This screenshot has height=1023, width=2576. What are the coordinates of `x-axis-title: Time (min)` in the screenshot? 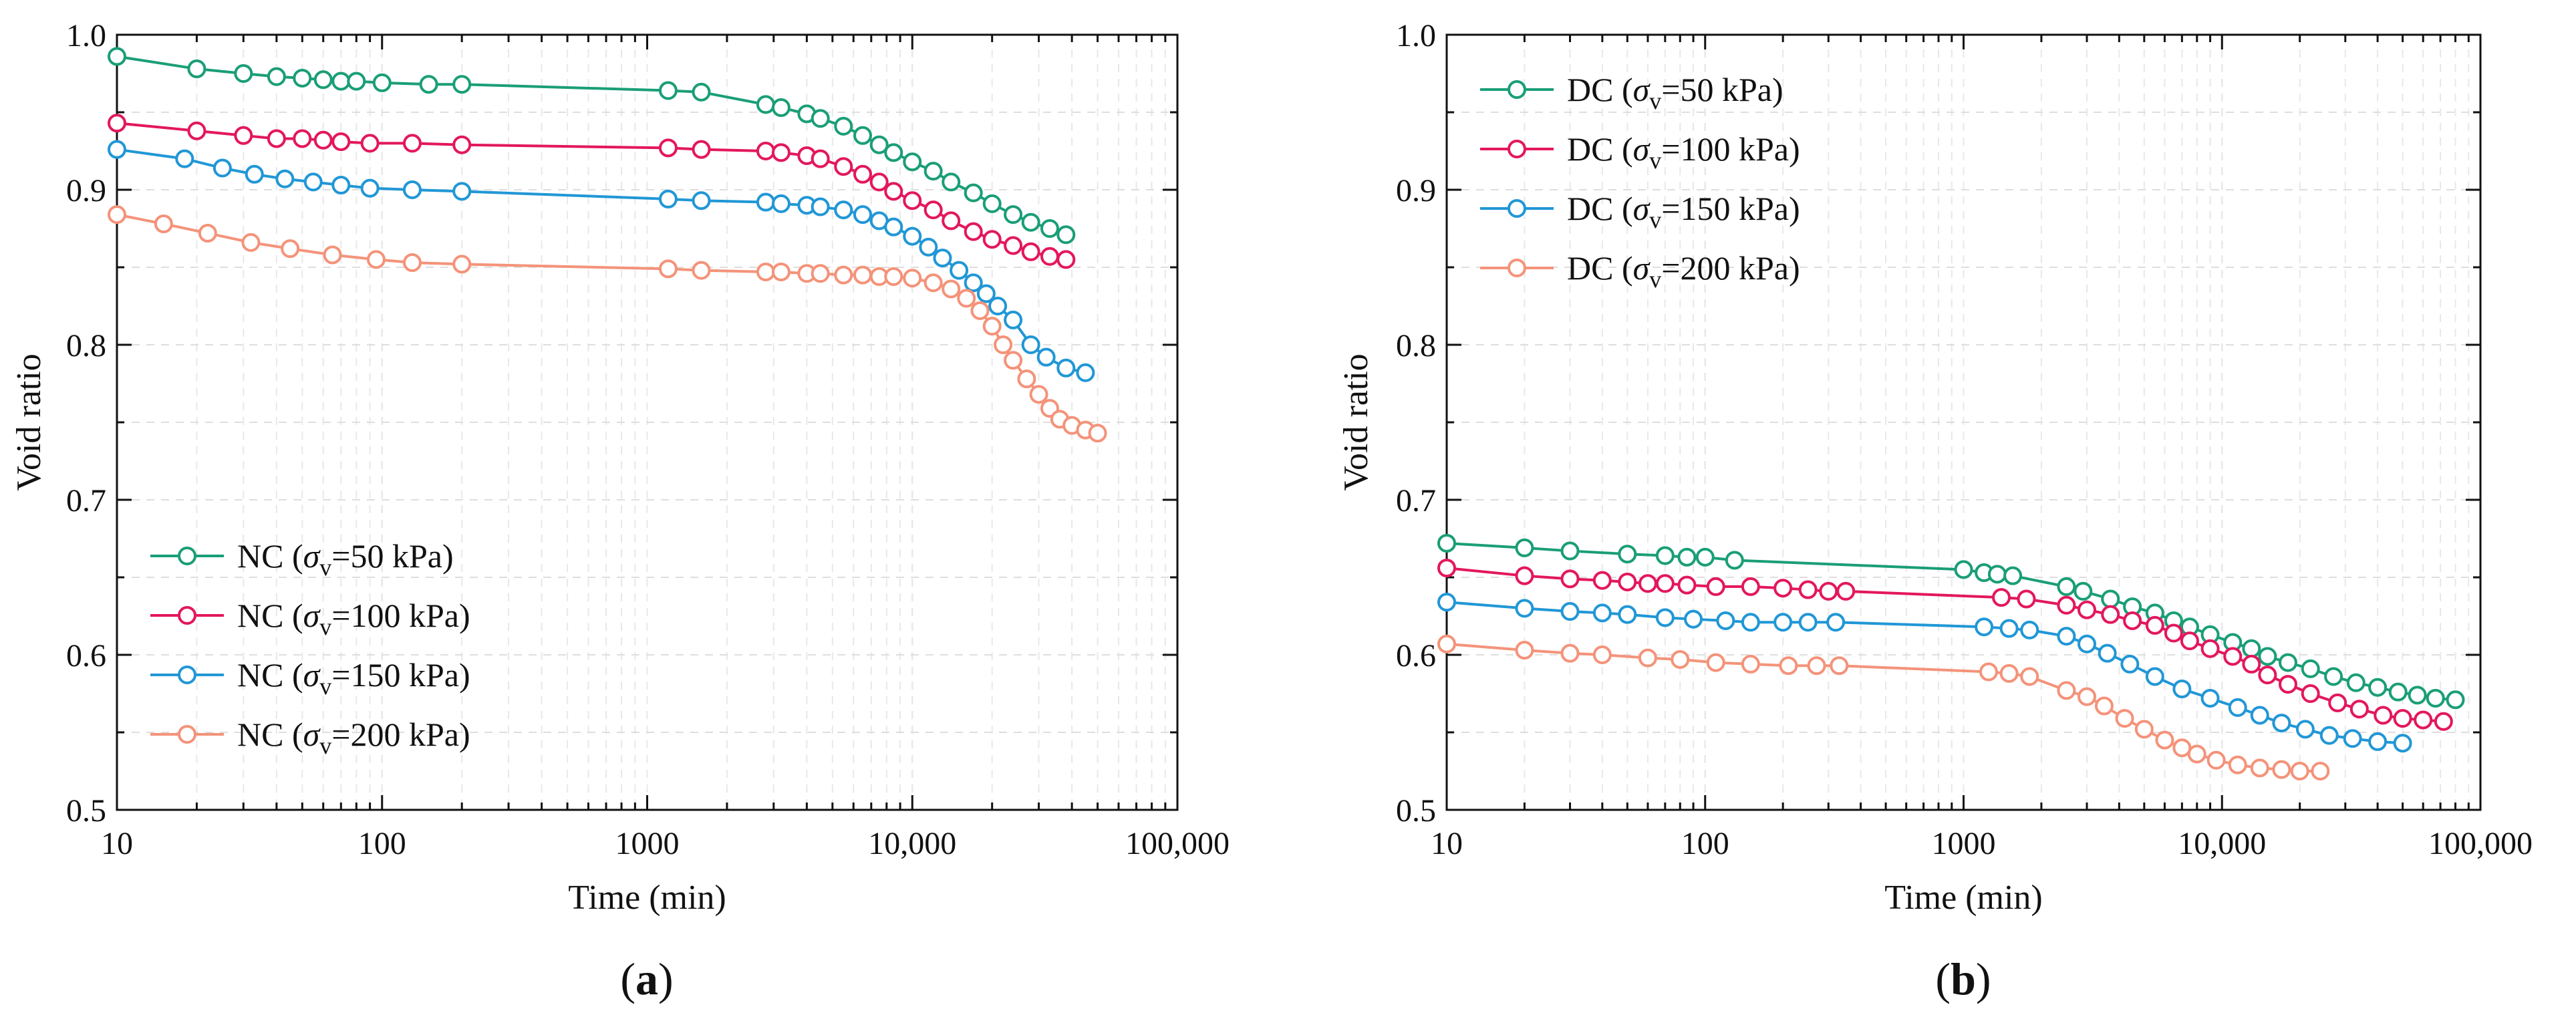 It's located at (1963, 898).